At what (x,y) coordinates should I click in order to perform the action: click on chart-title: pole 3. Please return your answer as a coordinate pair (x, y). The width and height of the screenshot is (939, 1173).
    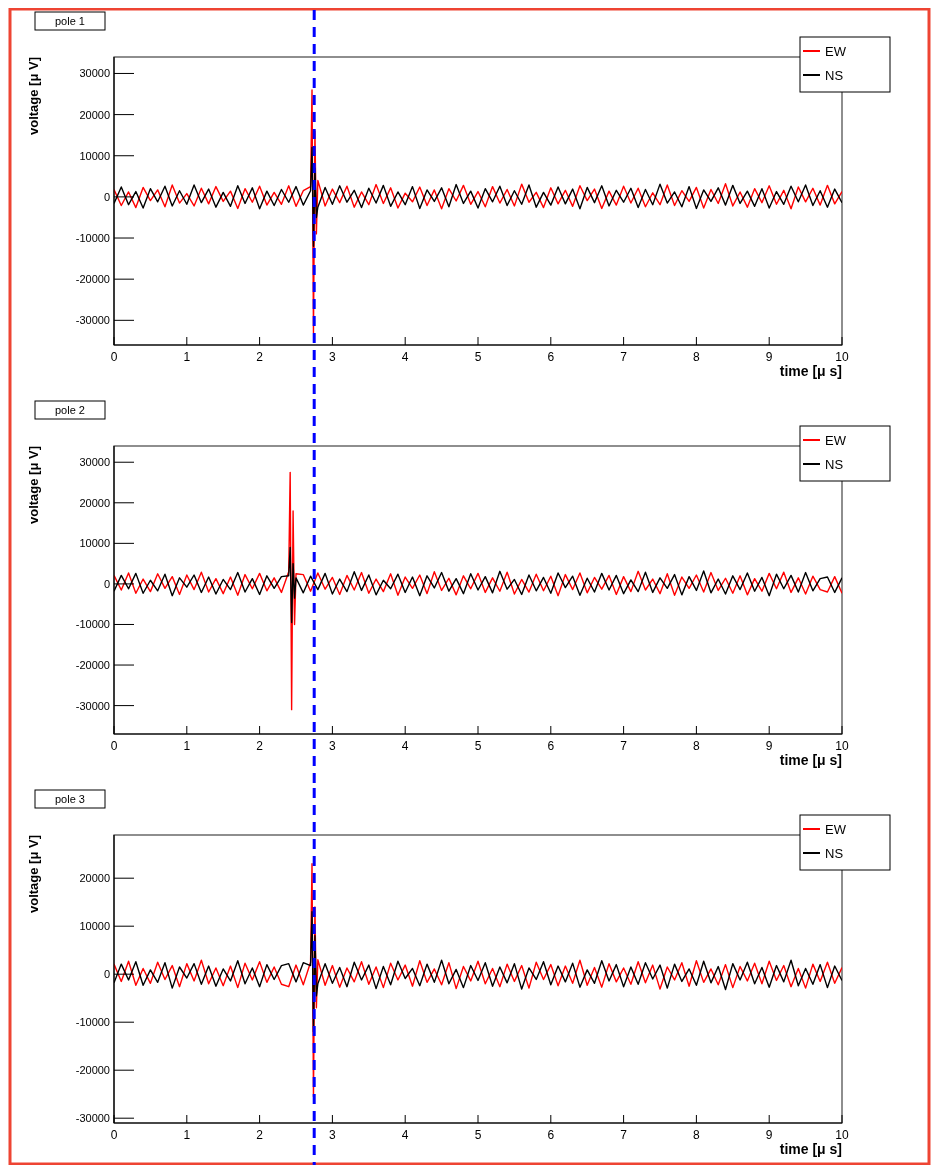
    Looking at the image, I should click on (70, 799).